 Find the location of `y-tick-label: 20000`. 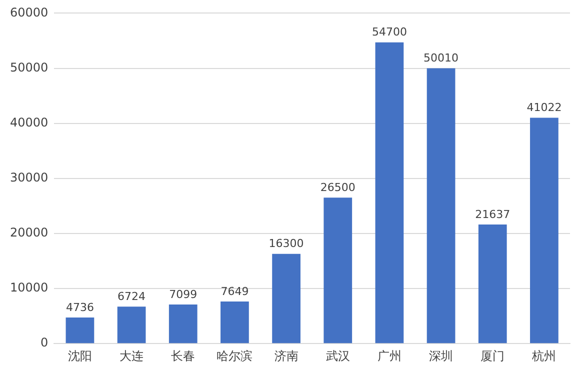

y-tick-label: 20000 is located at coordinates (29, 233).